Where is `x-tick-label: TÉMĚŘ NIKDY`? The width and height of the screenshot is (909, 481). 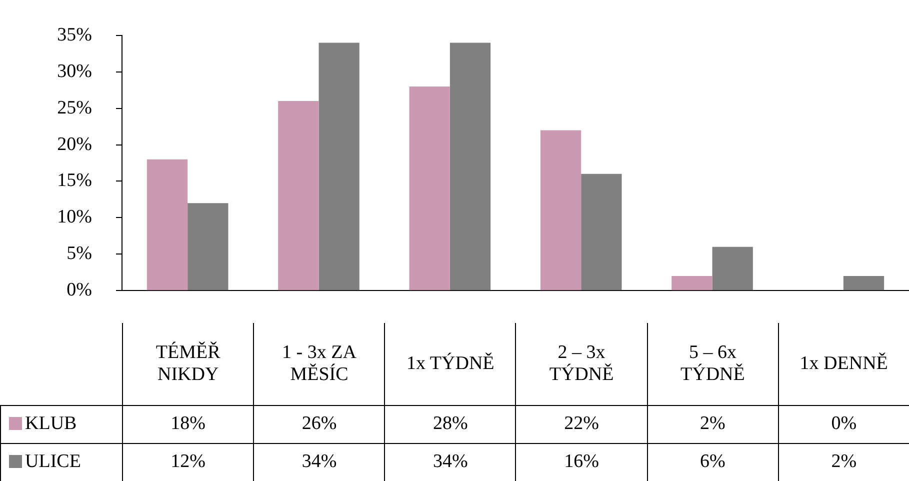
x-tick-label: TÉMĚŘ NIKDY is located at coordinates (188, 364).